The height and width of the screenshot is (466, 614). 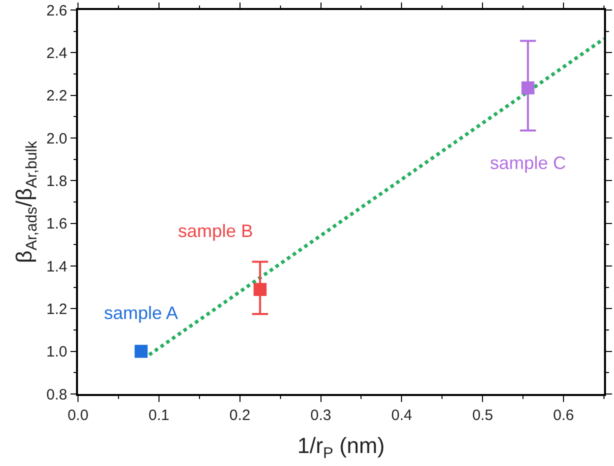 I want to click on y-tick-label: 2.2, so click(x=57, y=96).